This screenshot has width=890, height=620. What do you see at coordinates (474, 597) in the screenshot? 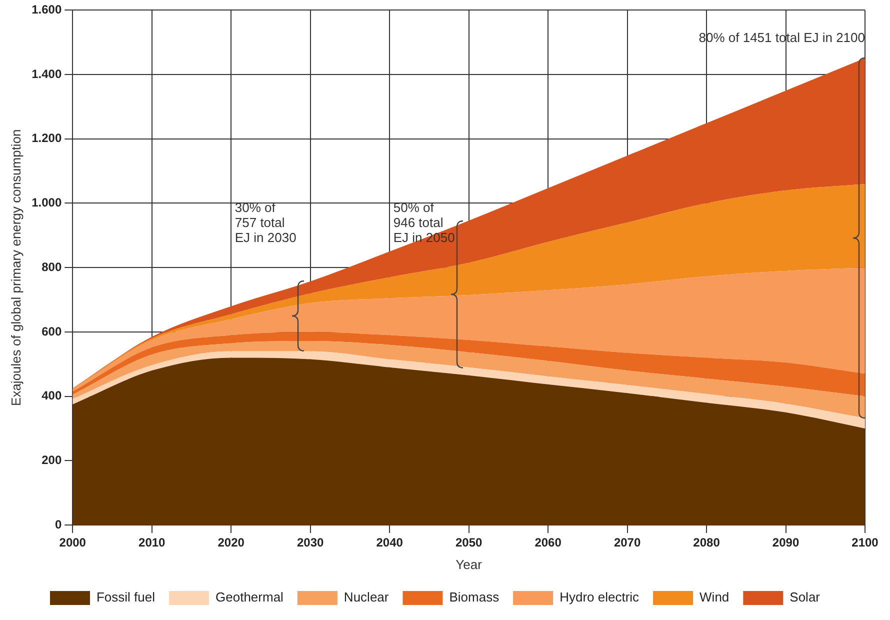
I see `legend-label: Biomass` at bounding box center [474, 597].